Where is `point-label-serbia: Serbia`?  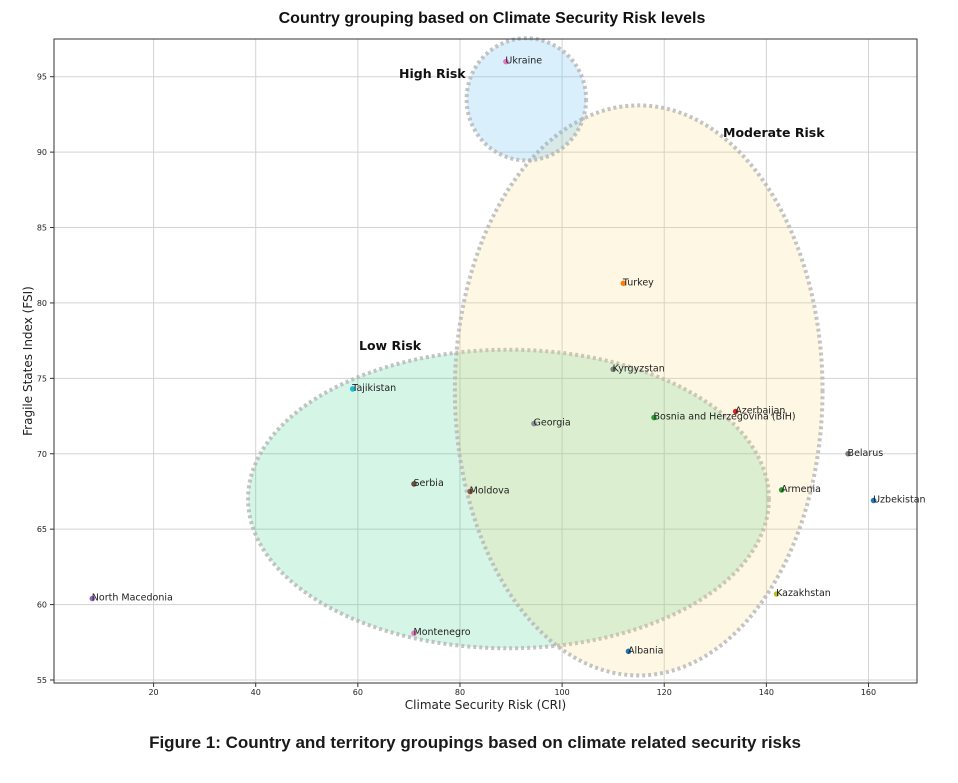
point-label-serbia: Serbia is located at coordinates (429, 483).